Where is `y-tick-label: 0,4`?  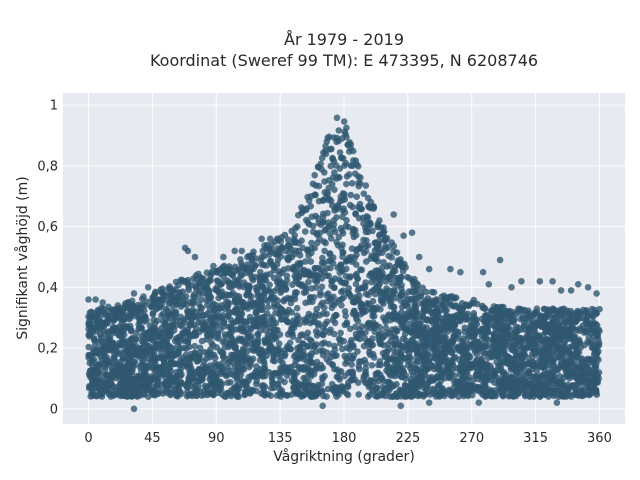
y-tick-label: 0,4 is located at coordinates (47, 288).